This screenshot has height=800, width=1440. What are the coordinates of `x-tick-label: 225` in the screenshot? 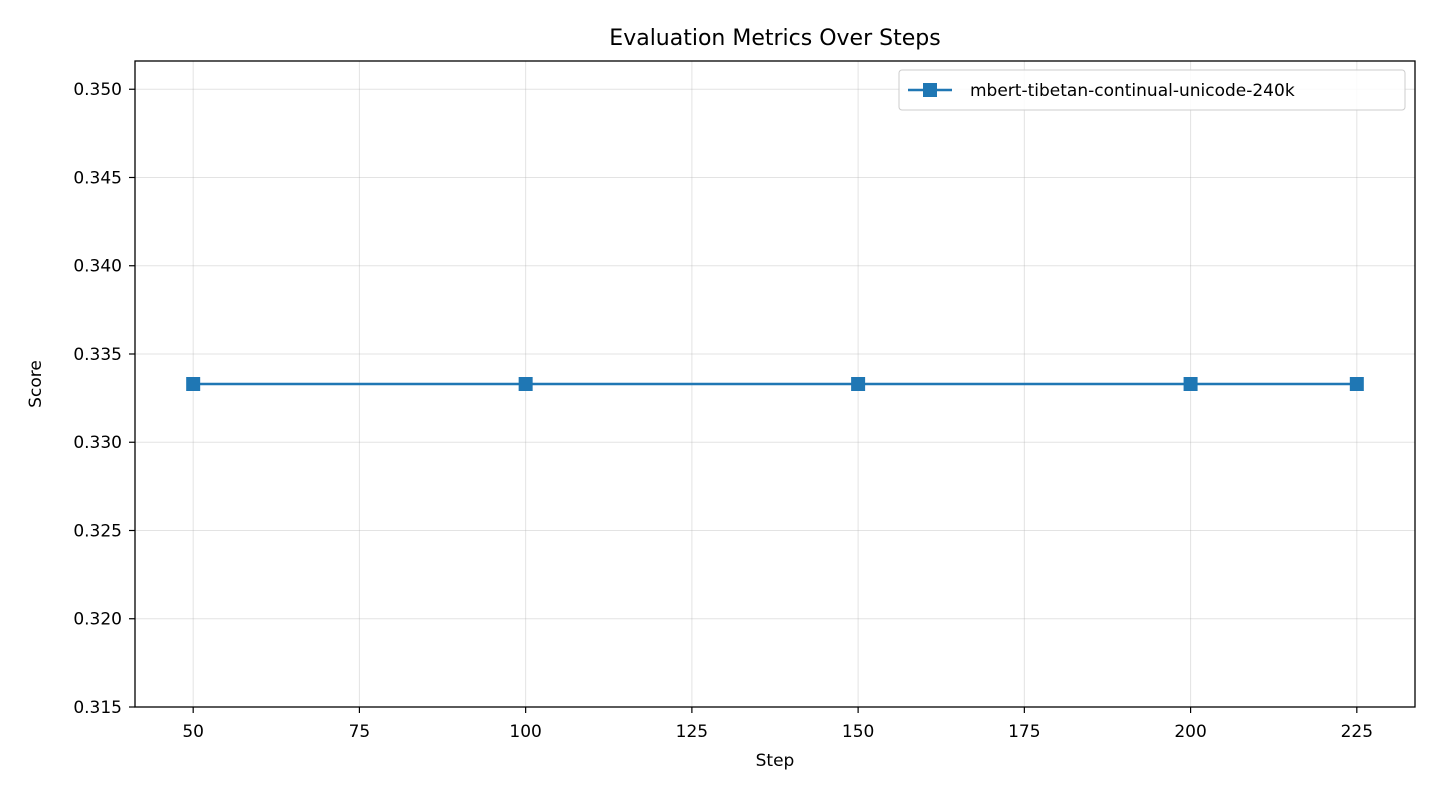 It's located at (1357, 732).